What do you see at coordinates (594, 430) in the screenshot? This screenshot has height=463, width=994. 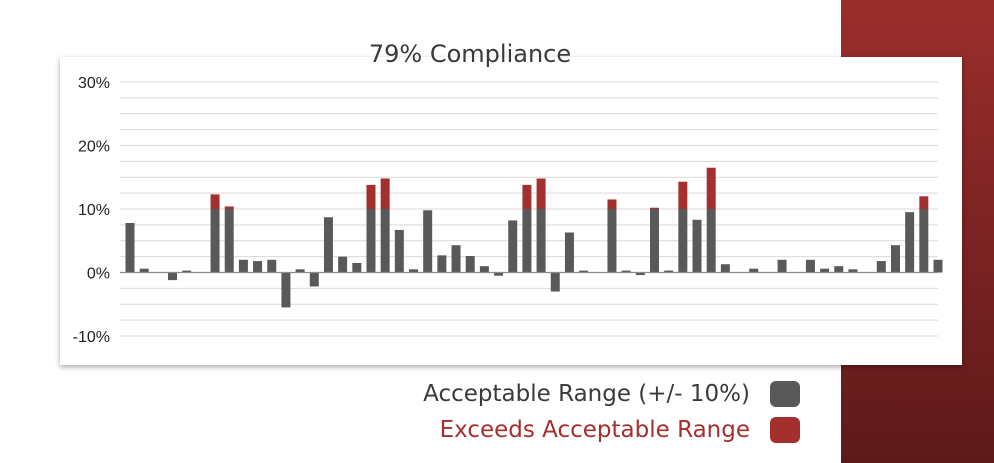 I see `legend-label-exceeds: Exceeds Acceptable Range` at bounding box center [594, 430].